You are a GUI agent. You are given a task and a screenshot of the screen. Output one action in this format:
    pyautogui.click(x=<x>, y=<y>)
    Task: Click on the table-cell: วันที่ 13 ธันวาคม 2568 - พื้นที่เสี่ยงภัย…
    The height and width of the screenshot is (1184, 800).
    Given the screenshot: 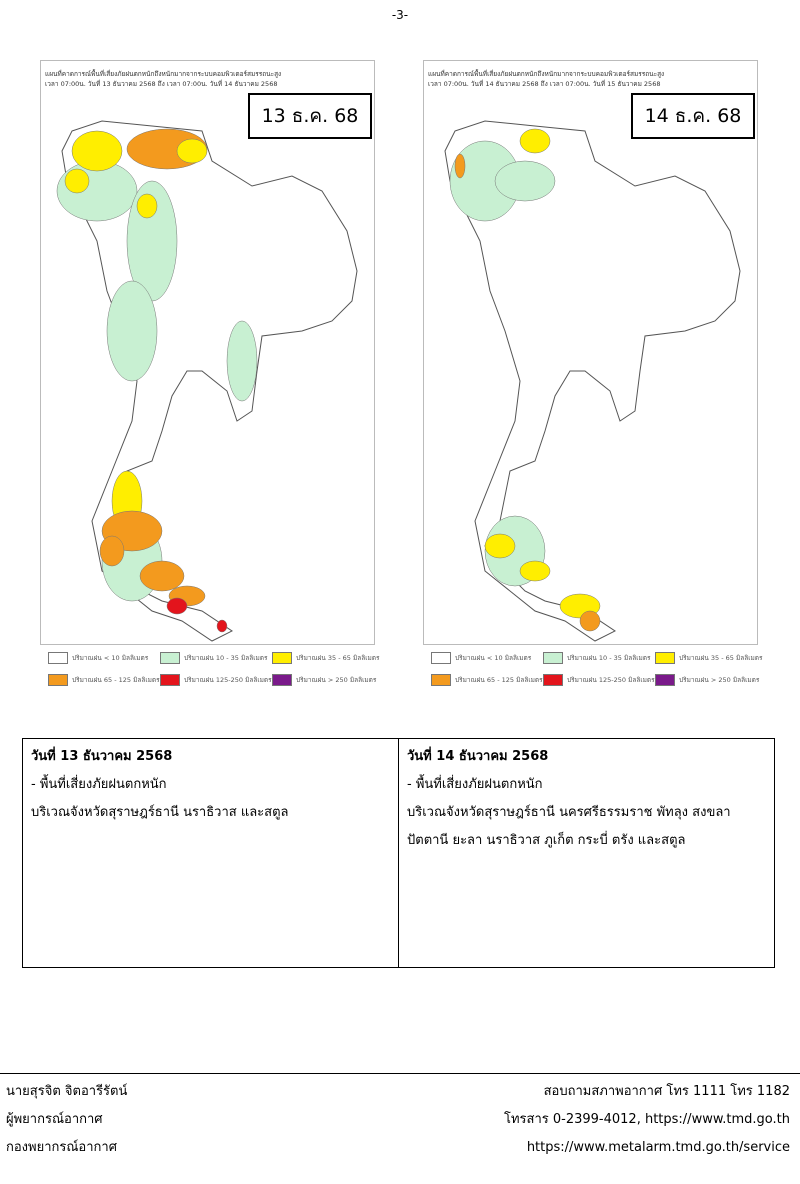 What is the action you would take?
    pyautogui.click(x=210, y=853)
    